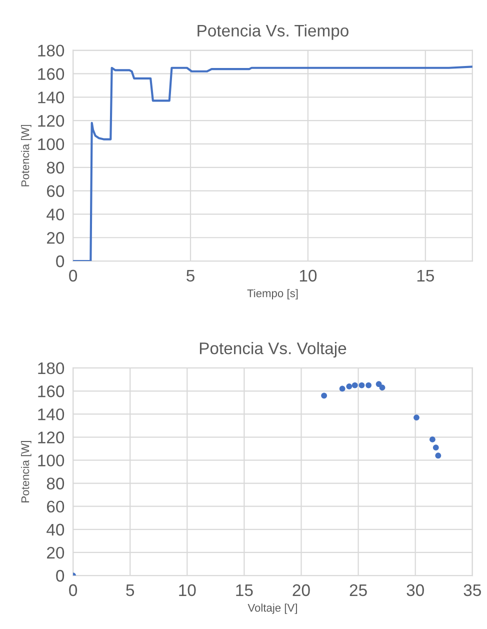 Image resolution: width=487 pixels, height=629 pixels. Describe the element at coordinates (415, 590) in the screenshot. I see `x-tick-label: 30` at that location.